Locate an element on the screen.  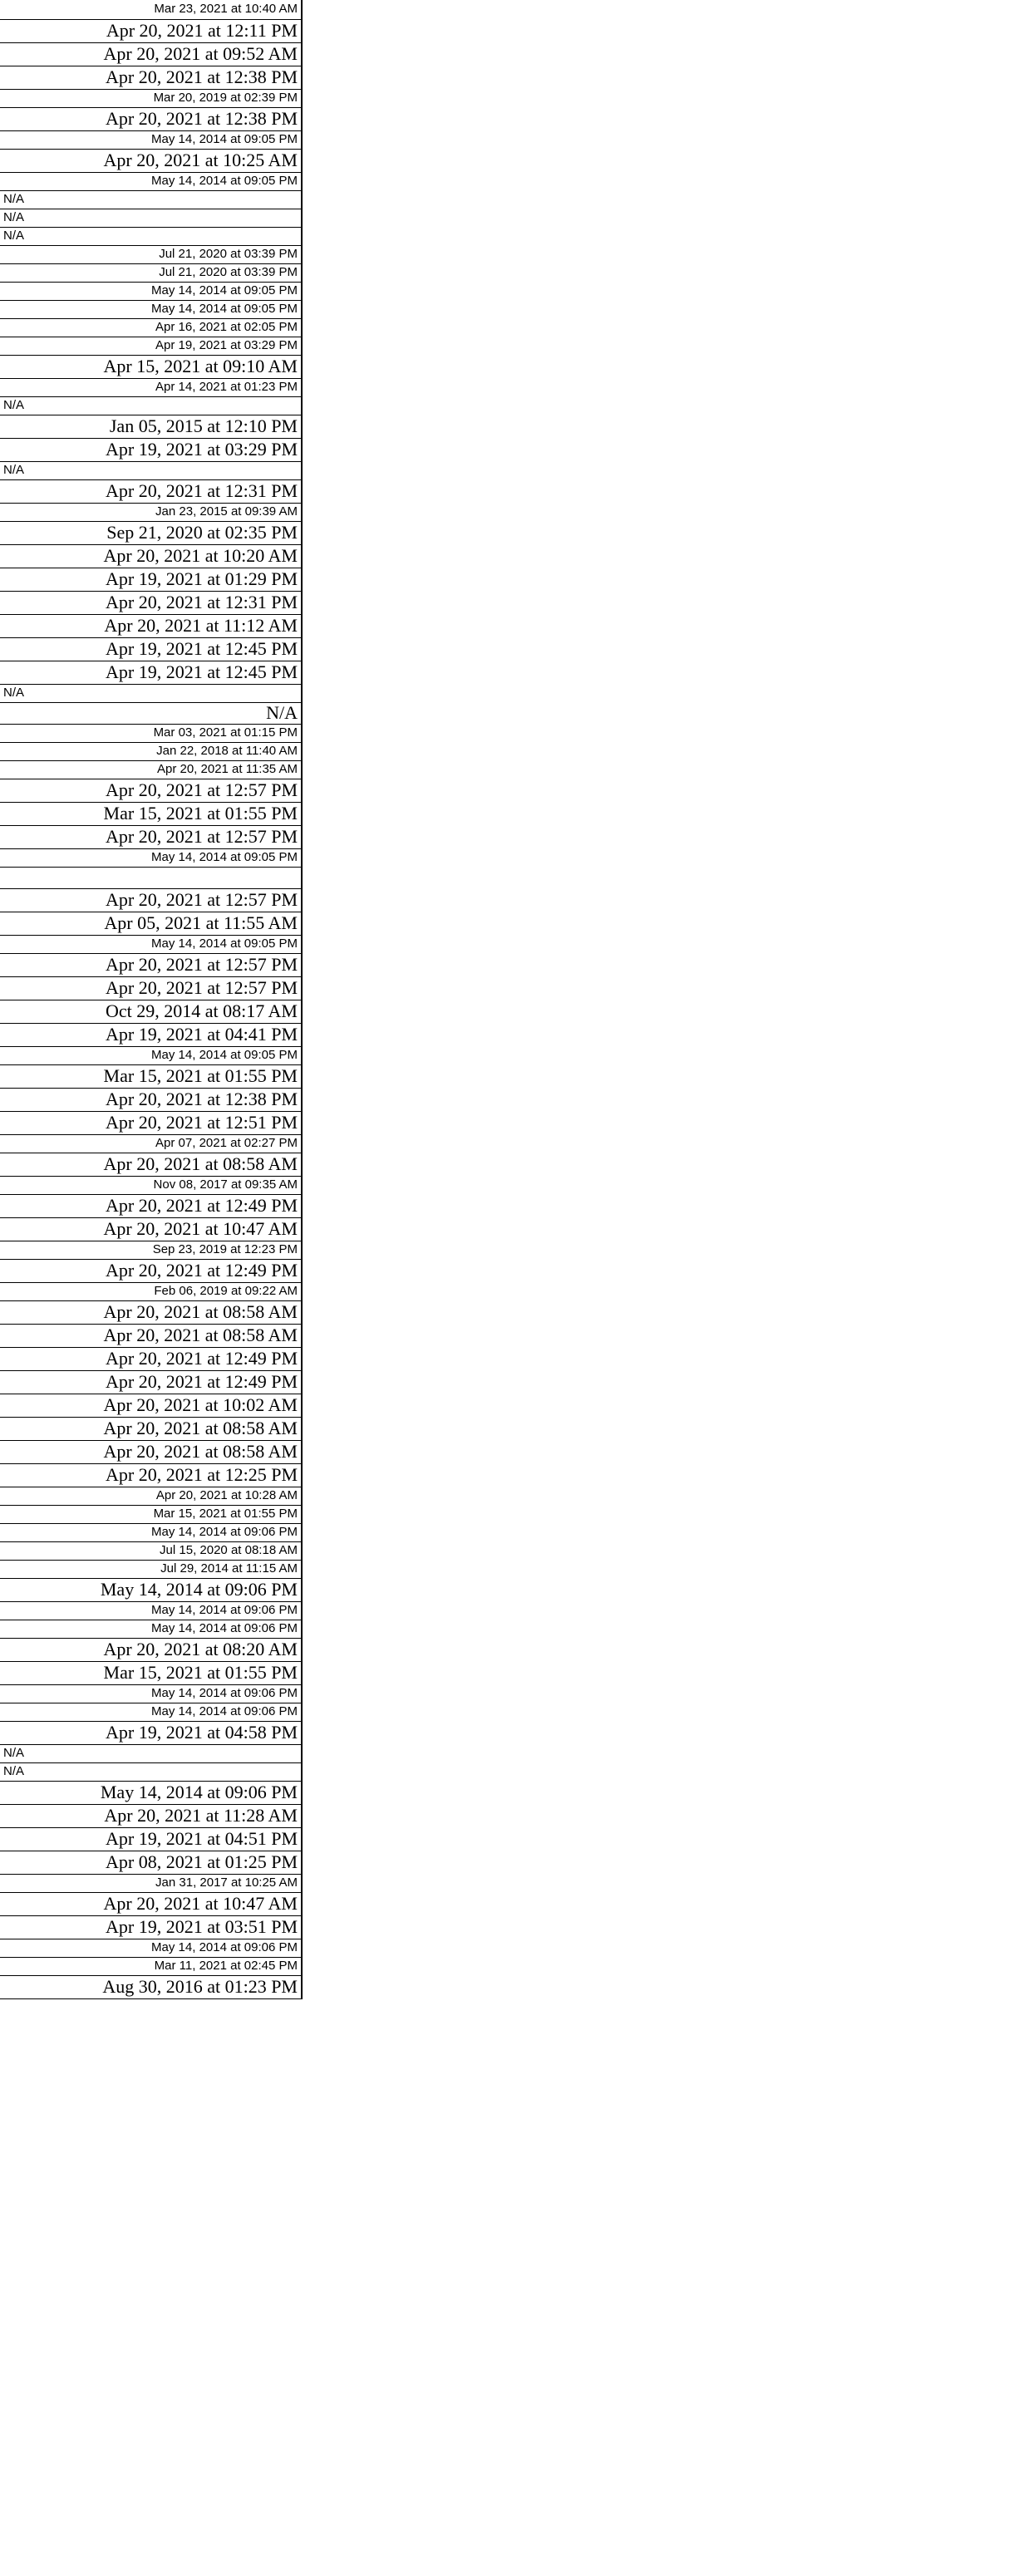
date-cell: Apr 20, 2021 at 11:35 AM is located at coordinates (150, 770).